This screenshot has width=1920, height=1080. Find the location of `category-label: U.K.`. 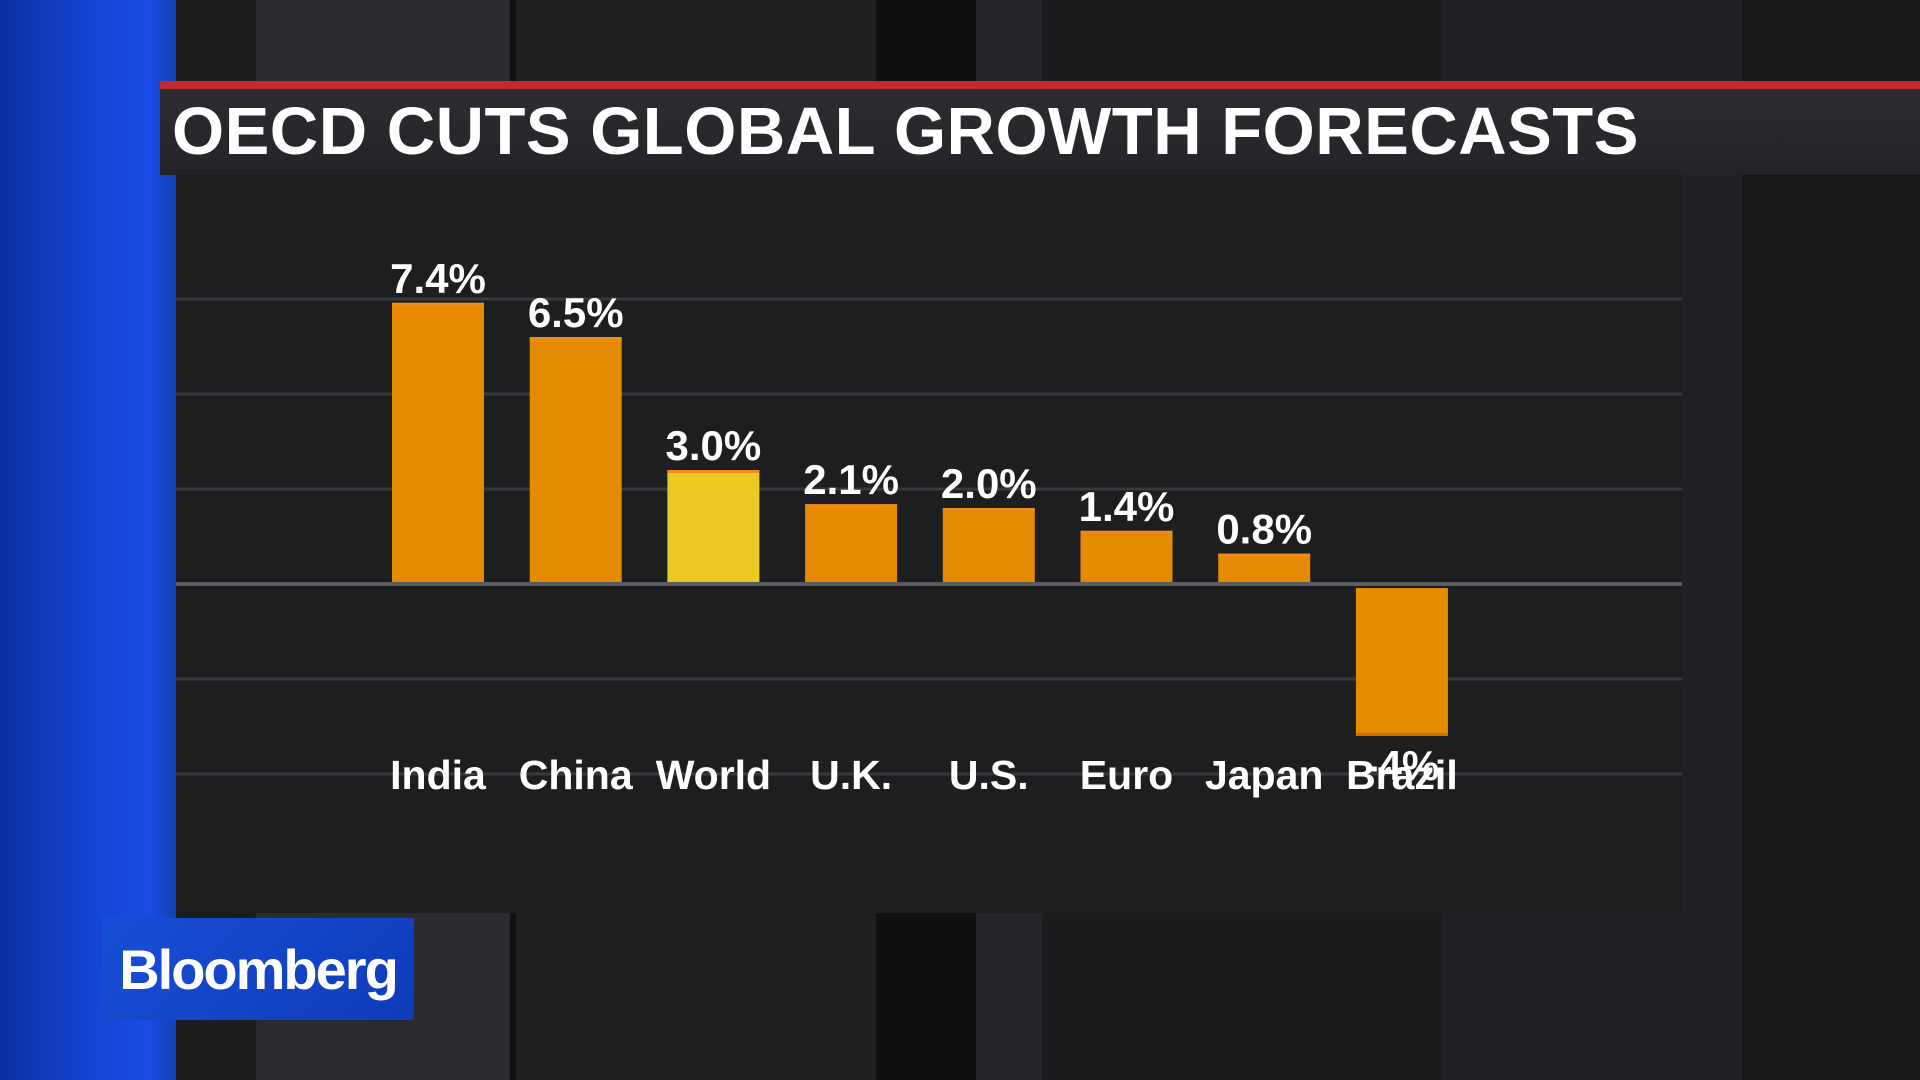

category-label: U.K. is located at coordinates (851, 775).